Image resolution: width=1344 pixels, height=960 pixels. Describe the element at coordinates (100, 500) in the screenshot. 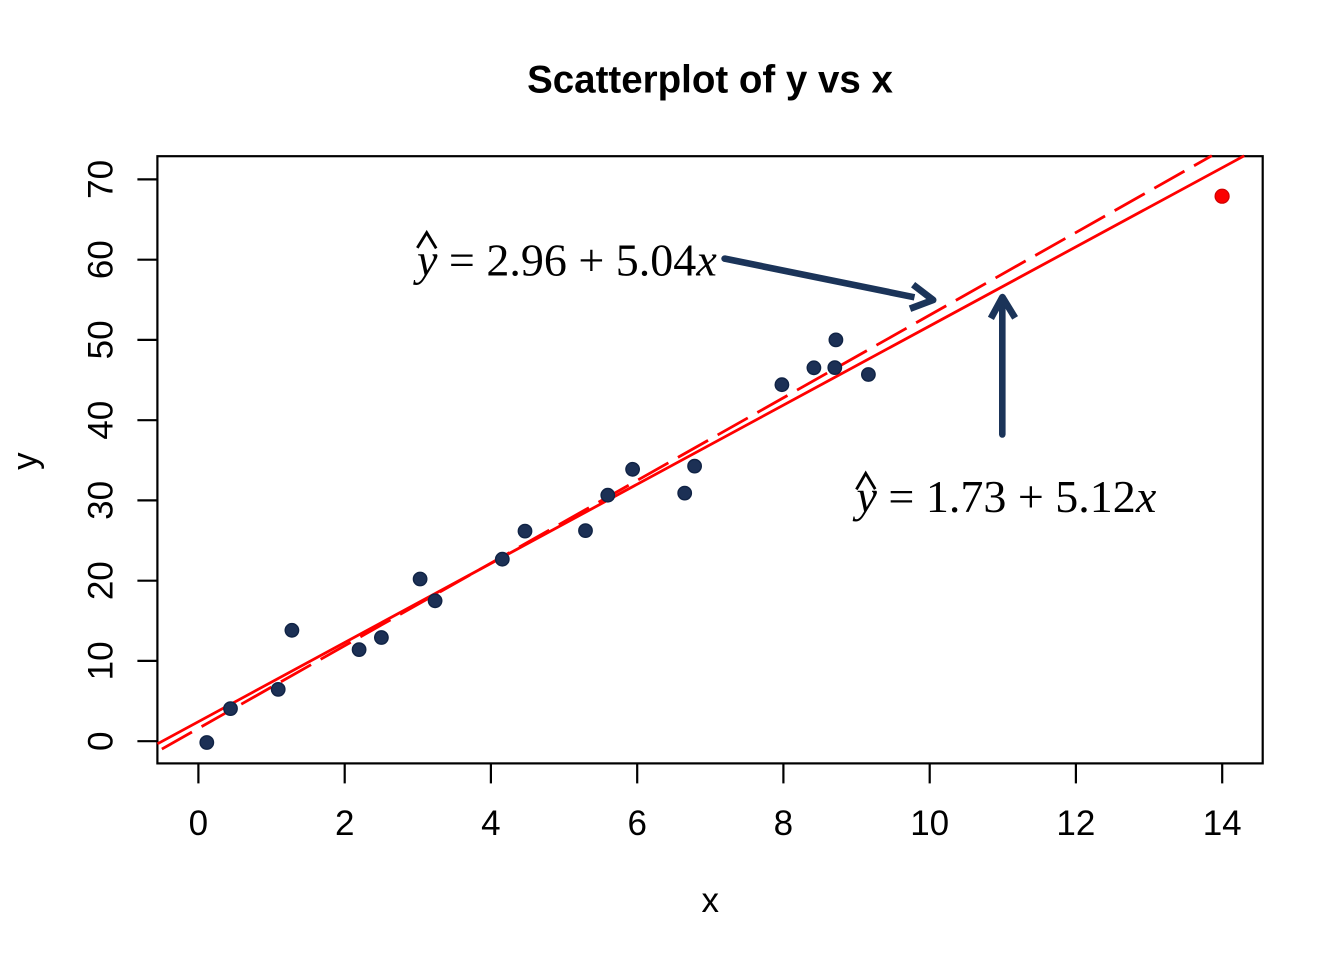

I see `svg-text: 30` at that location.